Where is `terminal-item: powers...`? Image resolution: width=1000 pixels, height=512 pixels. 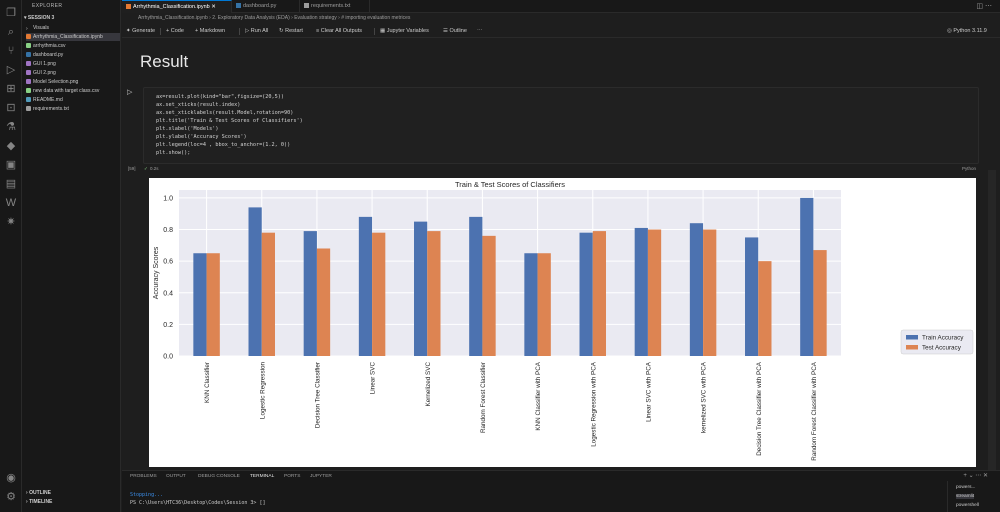 terminal-item: powers... is located at coordinates (966, 487).